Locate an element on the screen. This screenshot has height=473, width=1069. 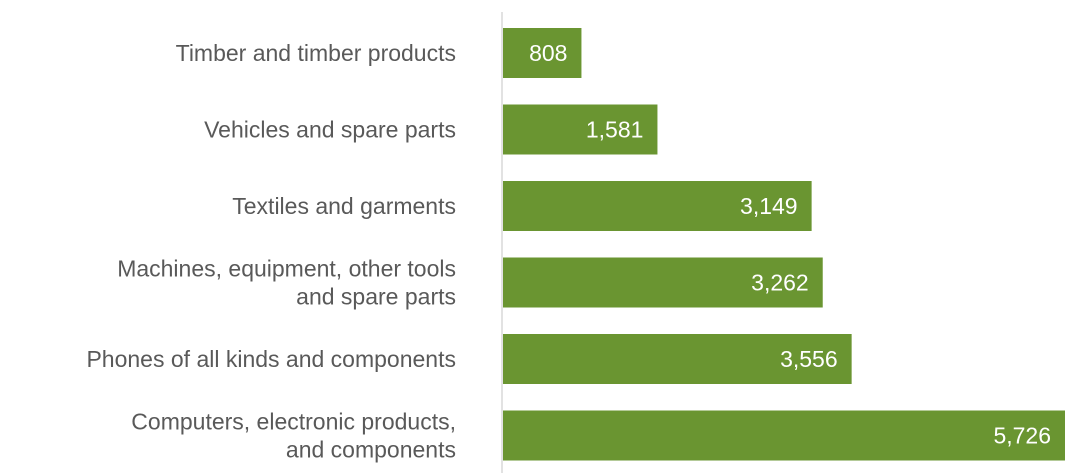
category-label-line: Machines, equipment, other tools is located at coordinates (286, 269).